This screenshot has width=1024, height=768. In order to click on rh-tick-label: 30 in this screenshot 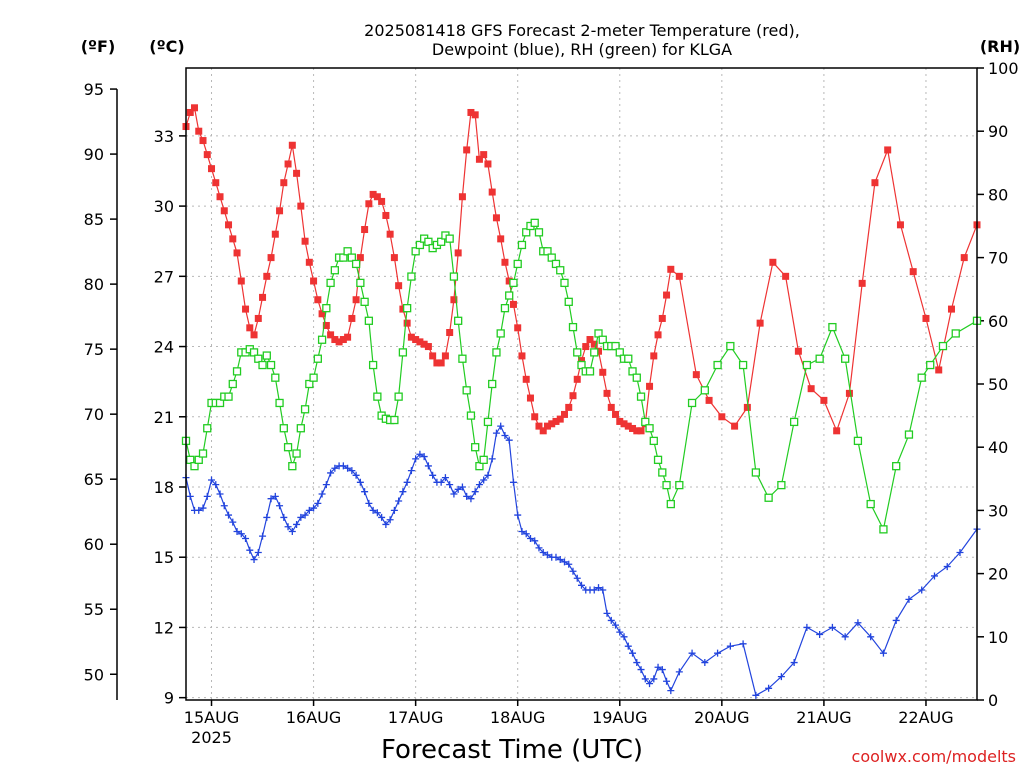, I will do `click(998, 510)`.